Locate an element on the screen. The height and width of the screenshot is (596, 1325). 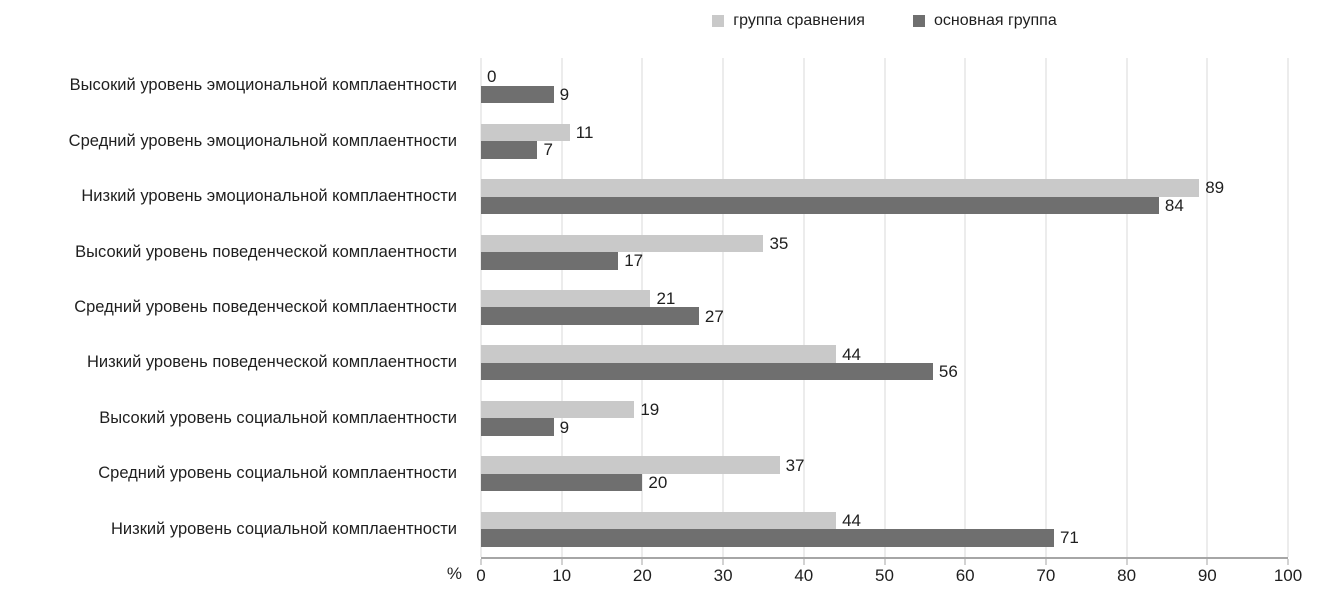
bar-row: 19 is located at coordinates (884, 409).